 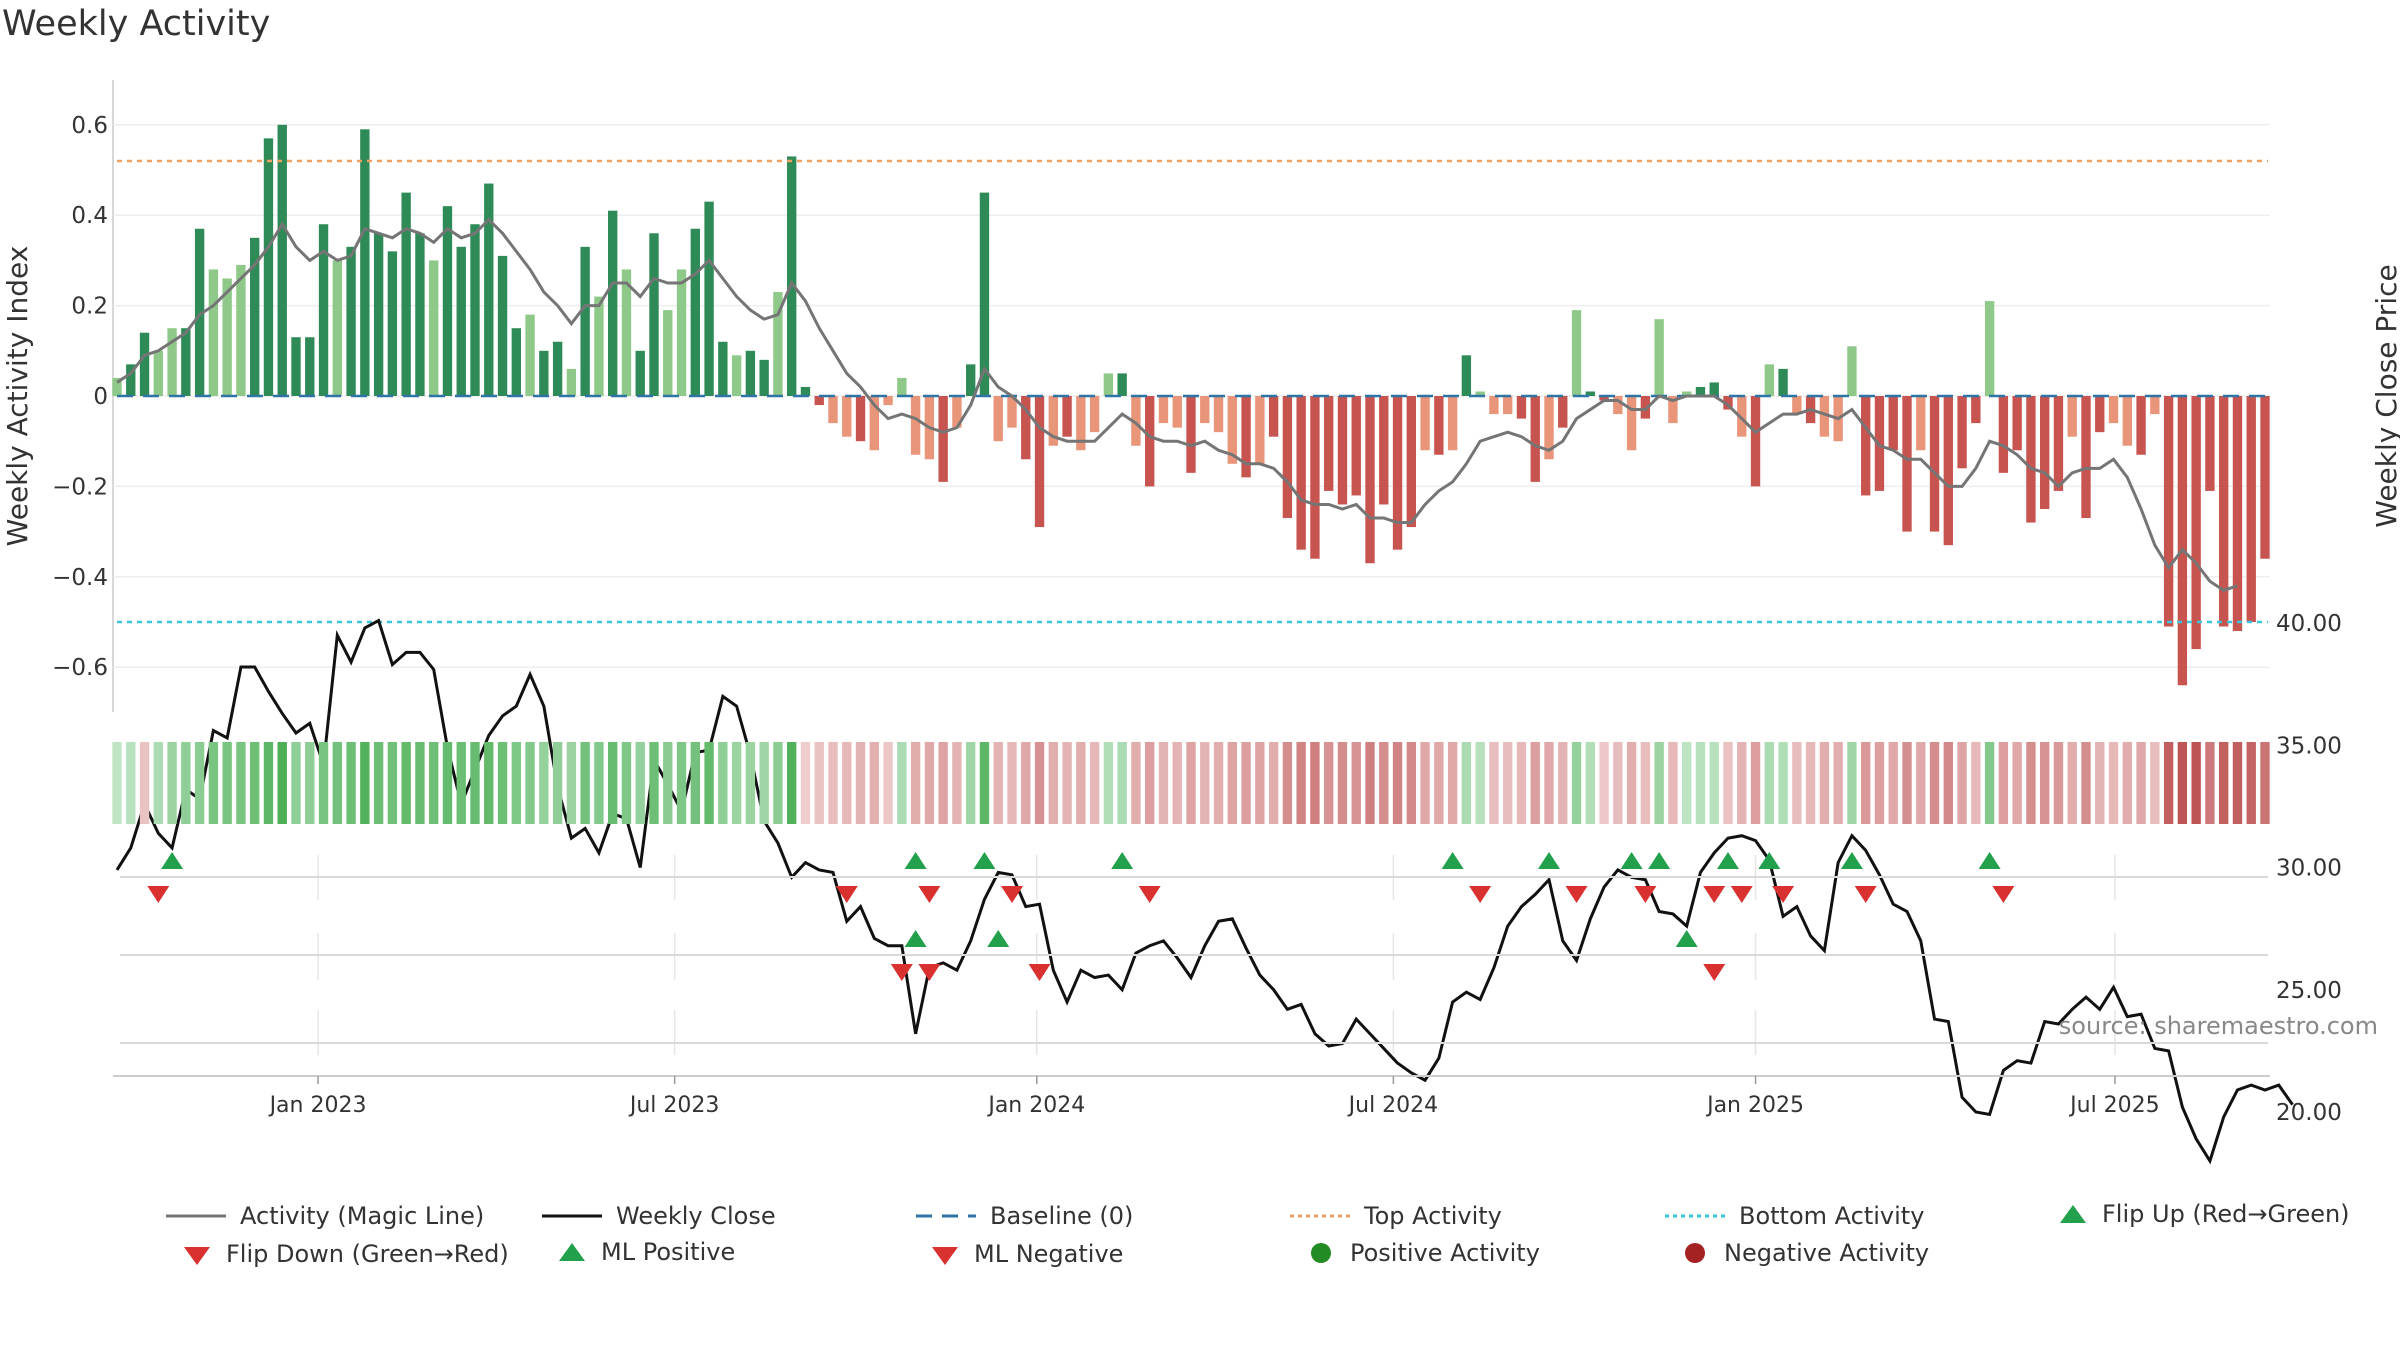 What do you see at coordinates (2309, 624) in the screenshot?
I see `y2-tick-label: 40.00` at bounding box center [2309, 624].